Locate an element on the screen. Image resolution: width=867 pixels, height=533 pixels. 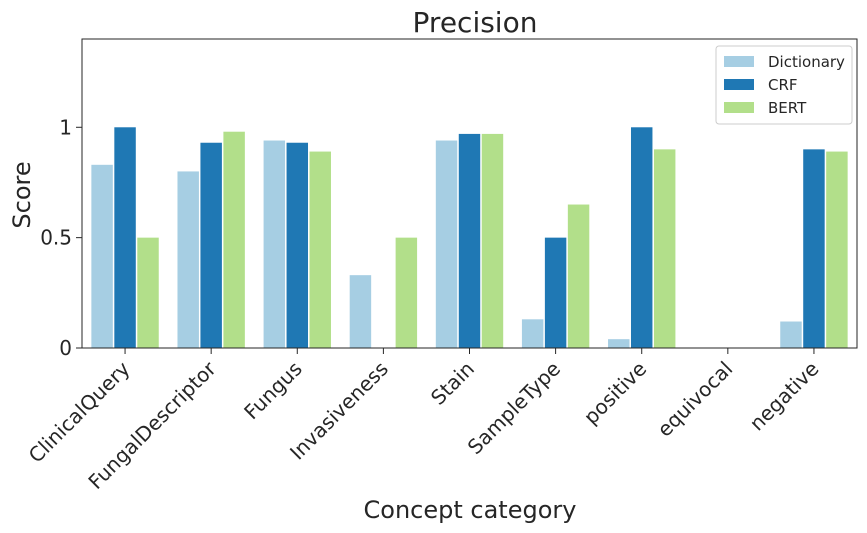
bar-crf-stain is located at coordinates (469, 240).